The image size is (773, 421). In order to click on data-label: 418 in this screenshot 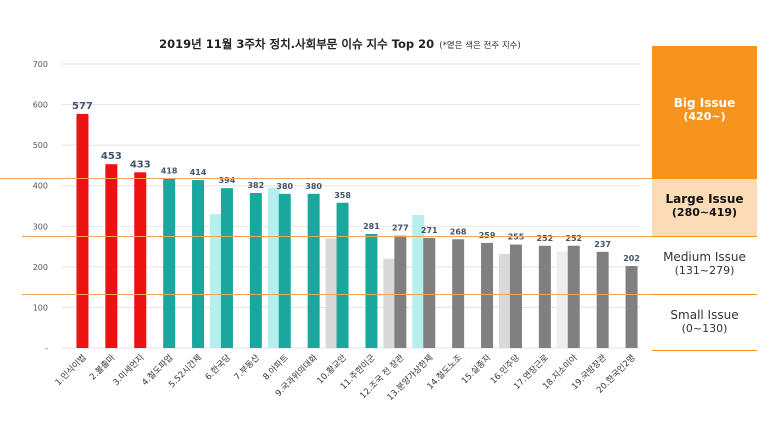, I will do `click(169, 170)`.